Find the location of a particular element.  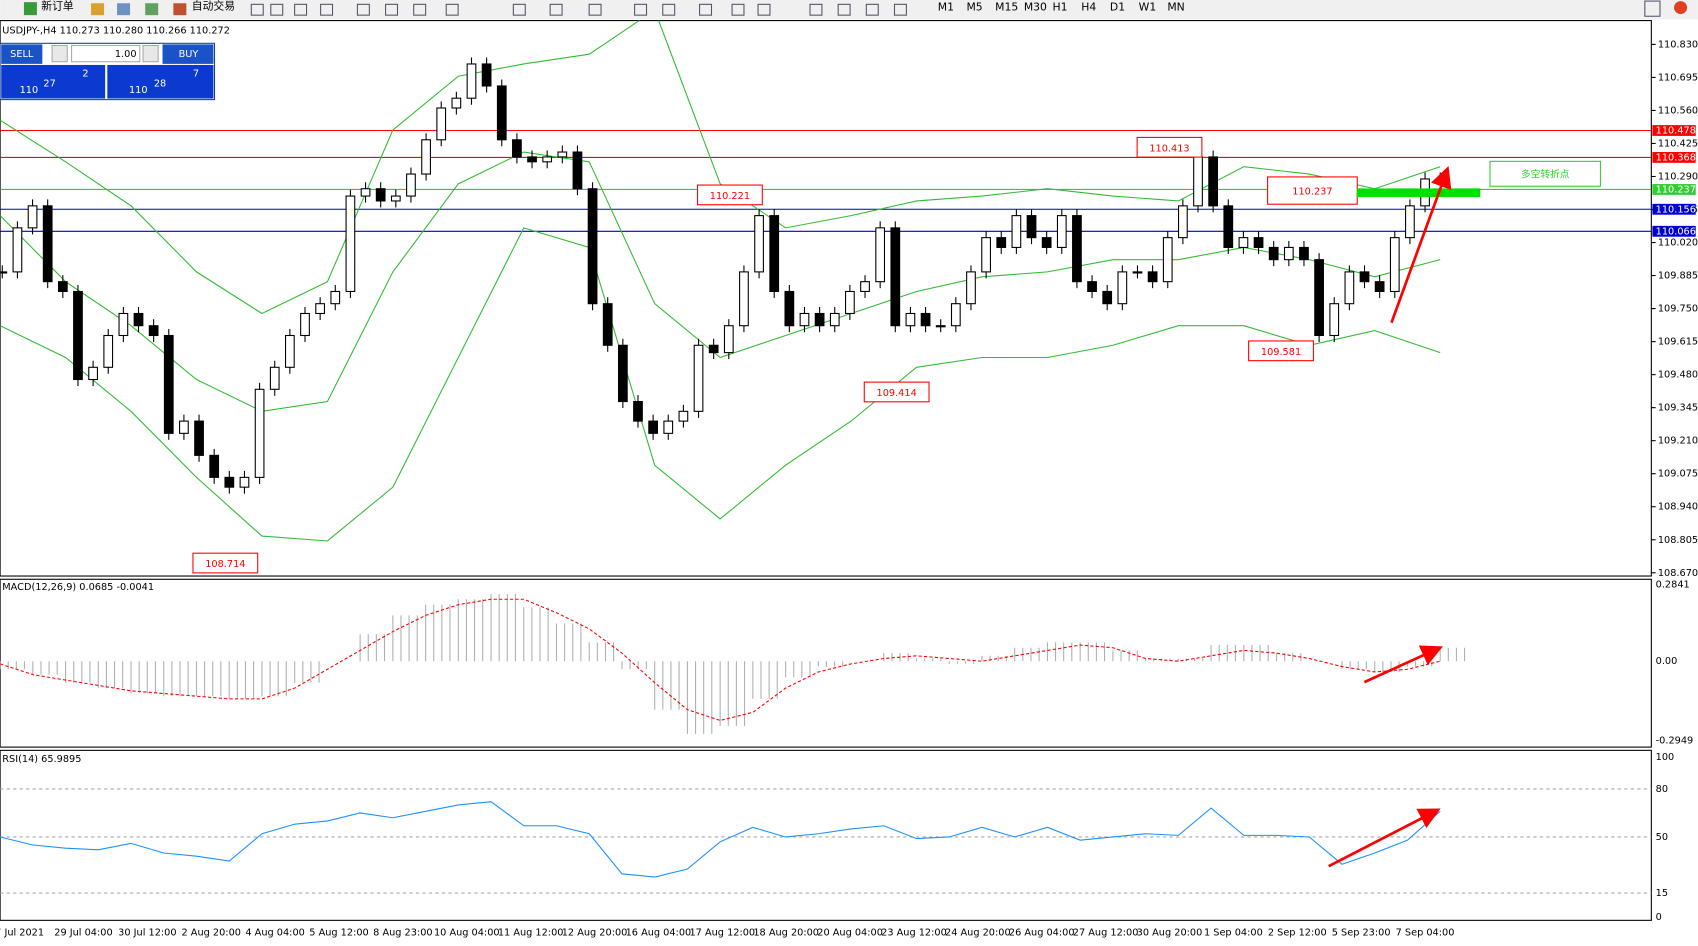

price-label: 109.615 is located at coordinates (1678, 342).